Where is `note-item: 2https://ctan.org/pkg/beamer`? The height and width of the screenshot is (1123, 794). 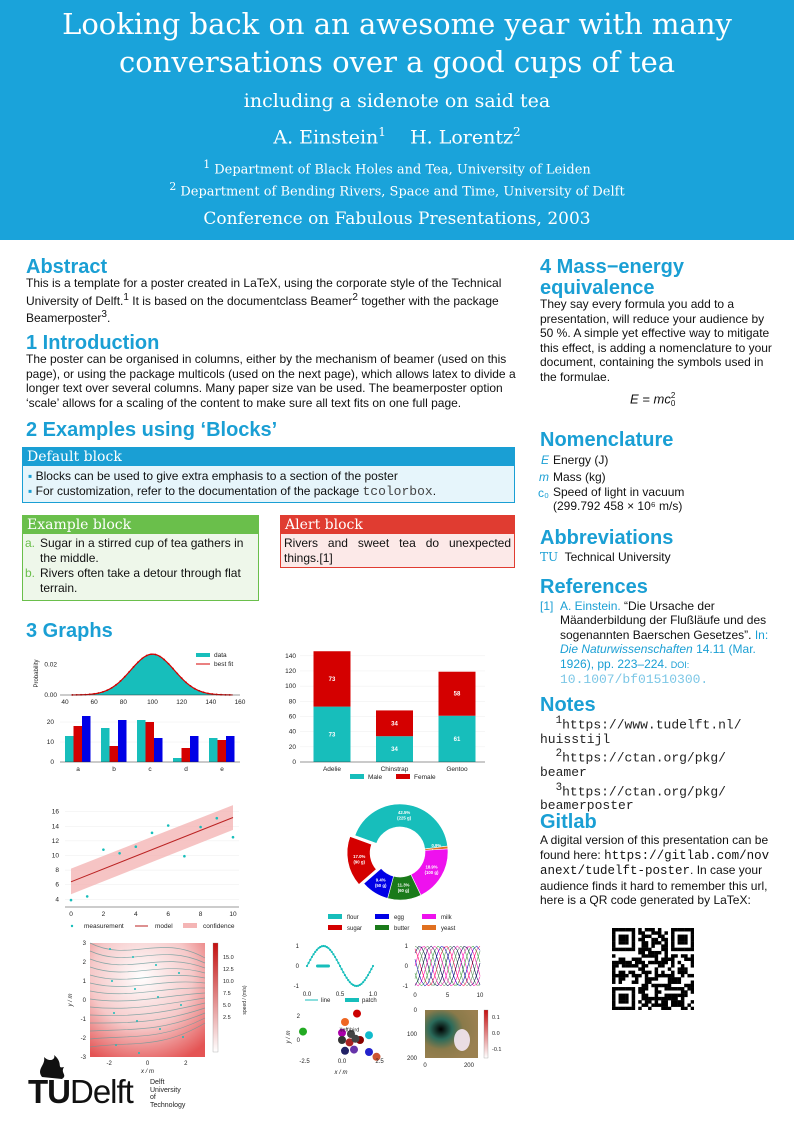 note-item: 2https://ctan.org/pkg/beamer is located at coordinates (641, 763).